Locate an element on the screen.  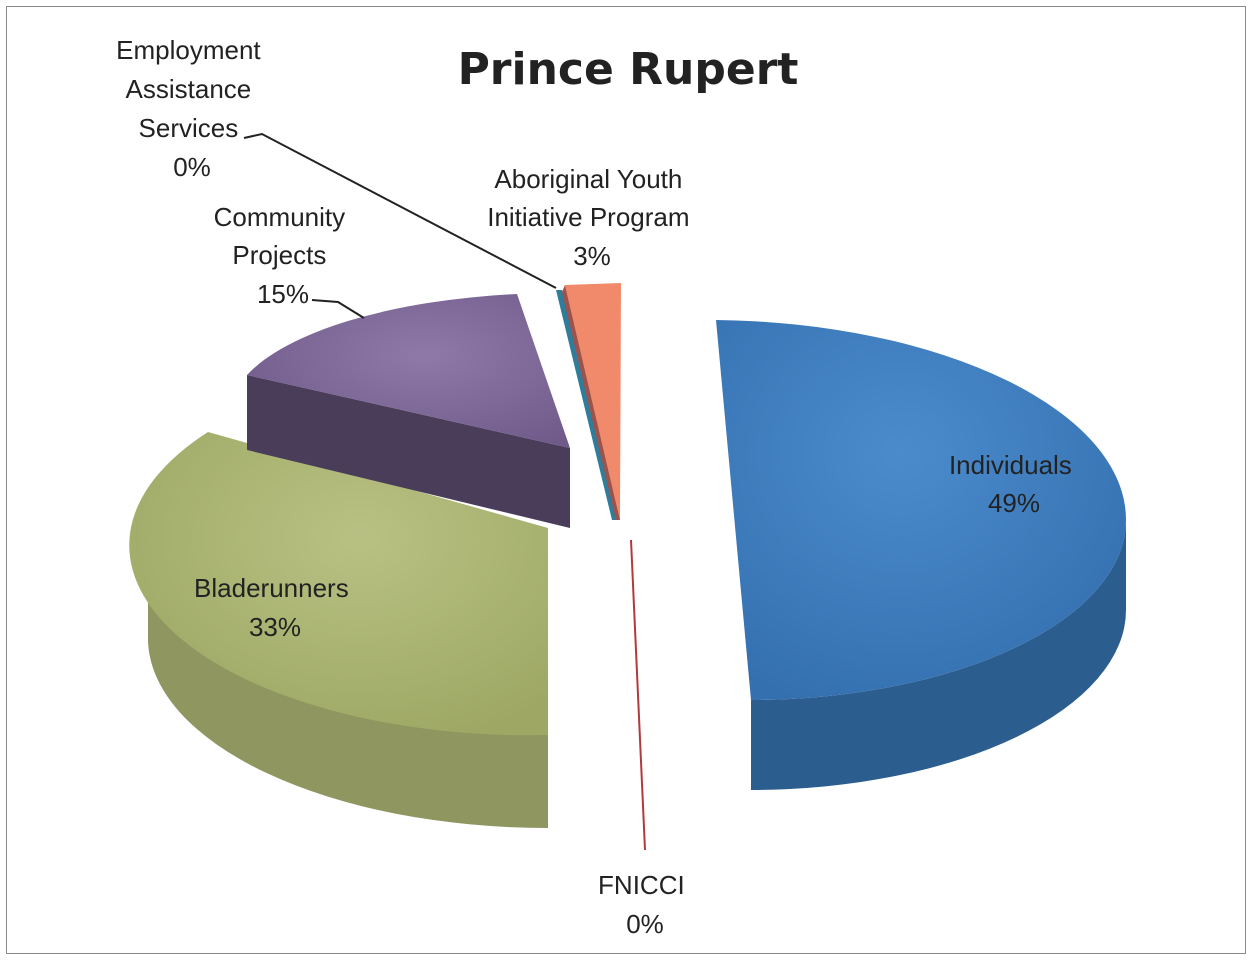
pie-slice-bladerunners is located at coordinates (339, 584).